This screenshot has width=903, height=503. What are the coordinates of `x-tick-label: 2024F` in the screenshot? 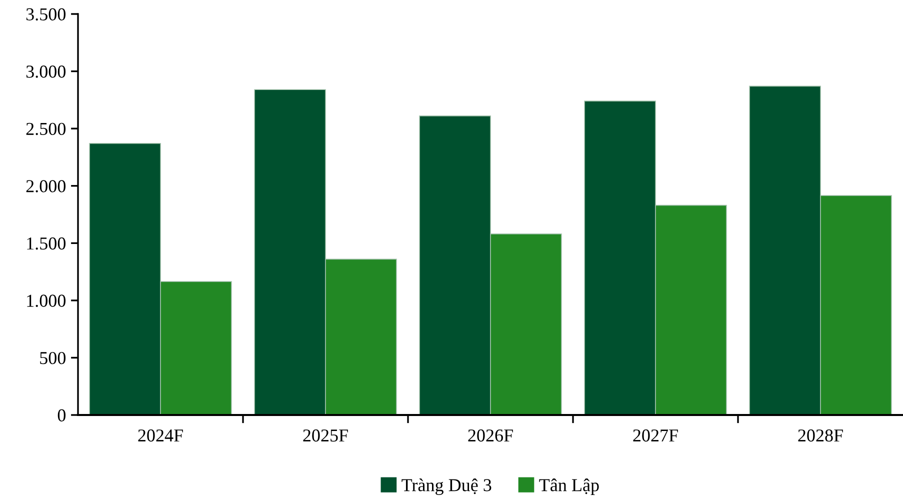 It's located at (160, 435).